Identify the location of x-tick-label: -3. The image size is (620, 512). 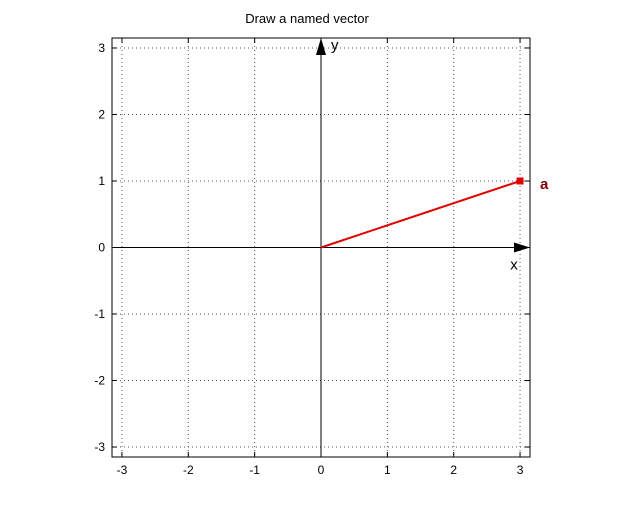
(122, 470).